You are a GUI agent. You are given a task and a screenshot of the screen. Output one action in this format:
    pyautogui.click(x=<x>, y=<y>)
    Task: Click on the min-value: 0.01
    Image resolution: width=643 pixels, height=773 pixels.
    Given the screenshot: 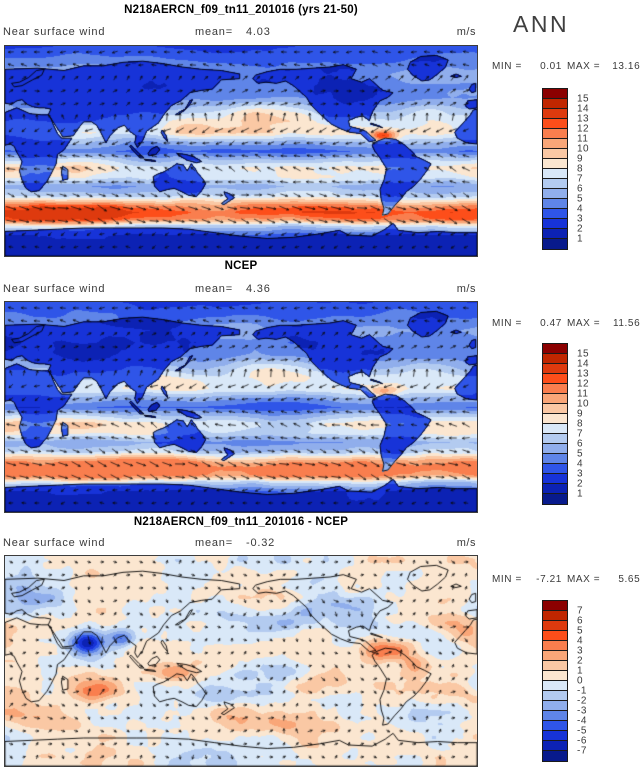 What is the action you would take?
    pyautogui.click(x=551, y=66)
    